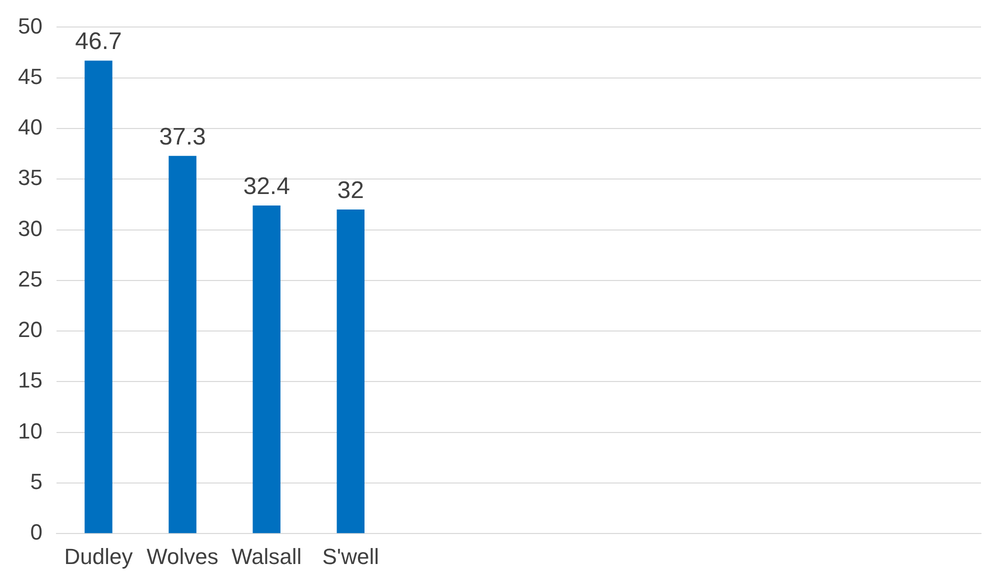 The height and width of the screenshot is (578, 995). I want to click on y-tick-label: 45, so click(30, 76).